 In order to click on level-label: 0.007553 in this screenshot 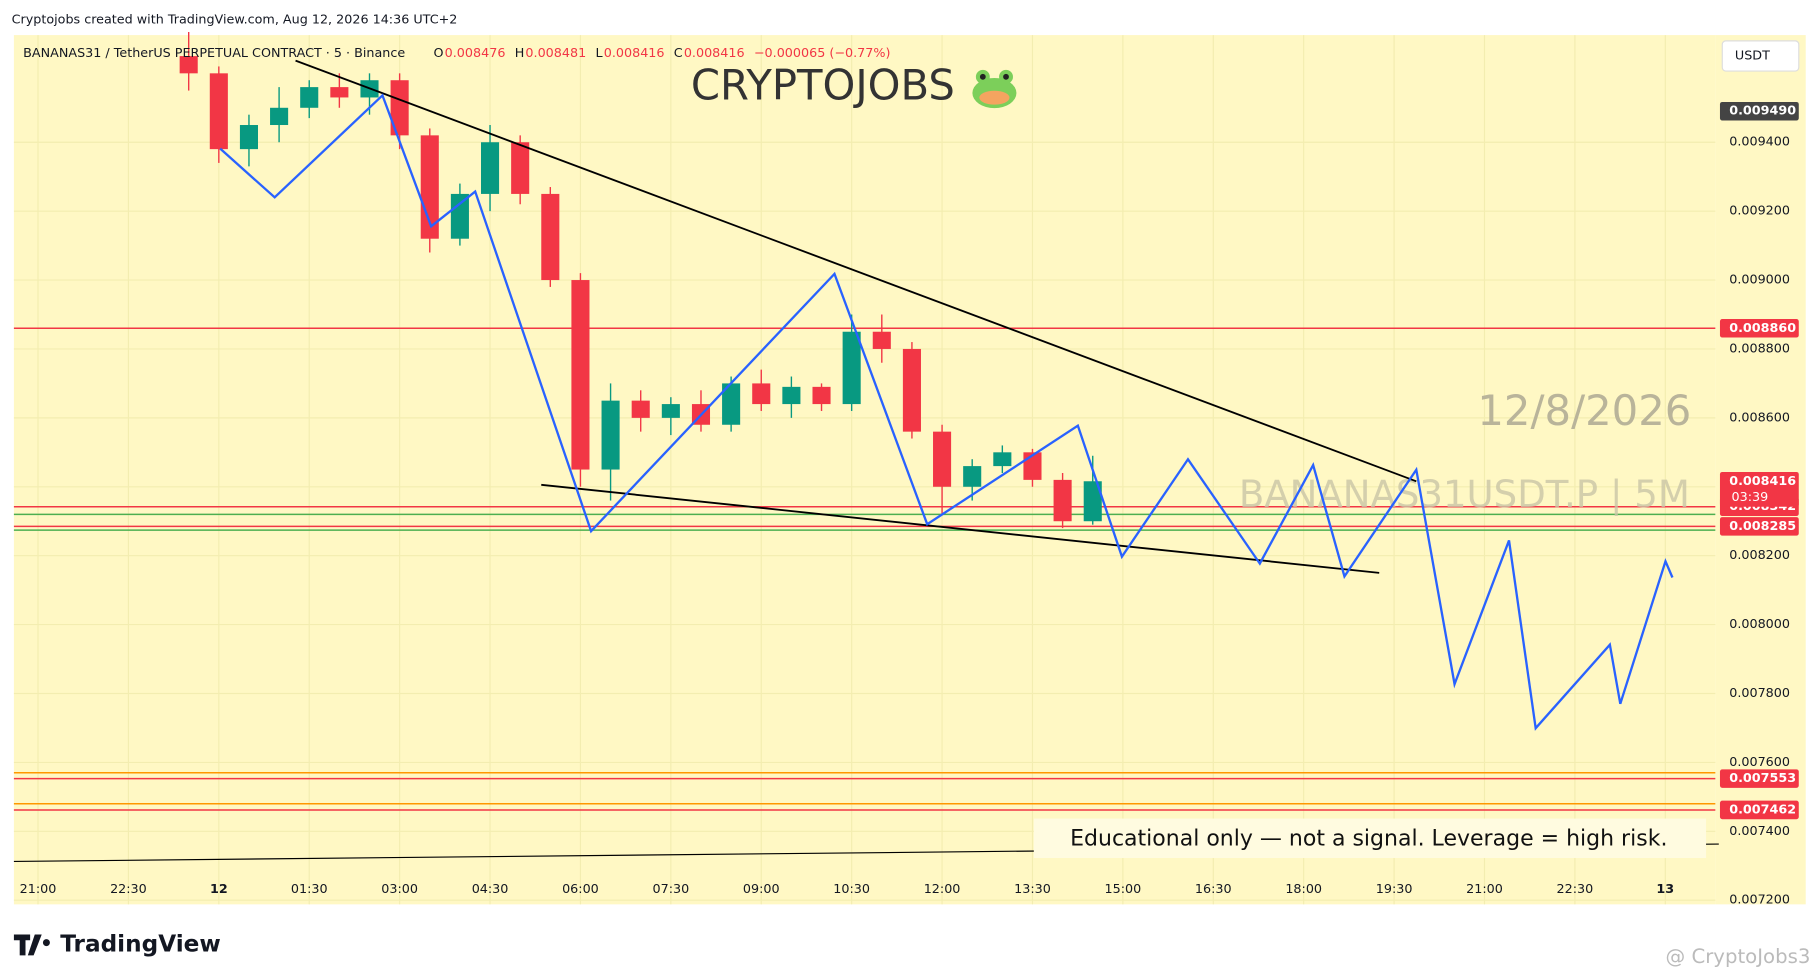, I will do `click(1762, 778)`.